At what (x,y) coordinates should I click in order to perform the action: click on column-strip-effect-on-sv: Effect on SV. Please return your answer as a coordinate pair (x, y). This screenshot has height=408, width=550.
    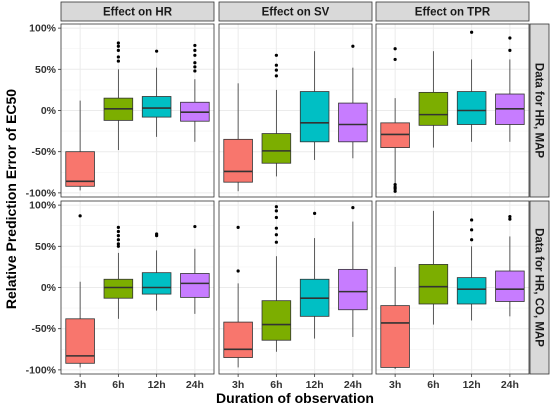
    Looking at the image, I should click on (295, 11).